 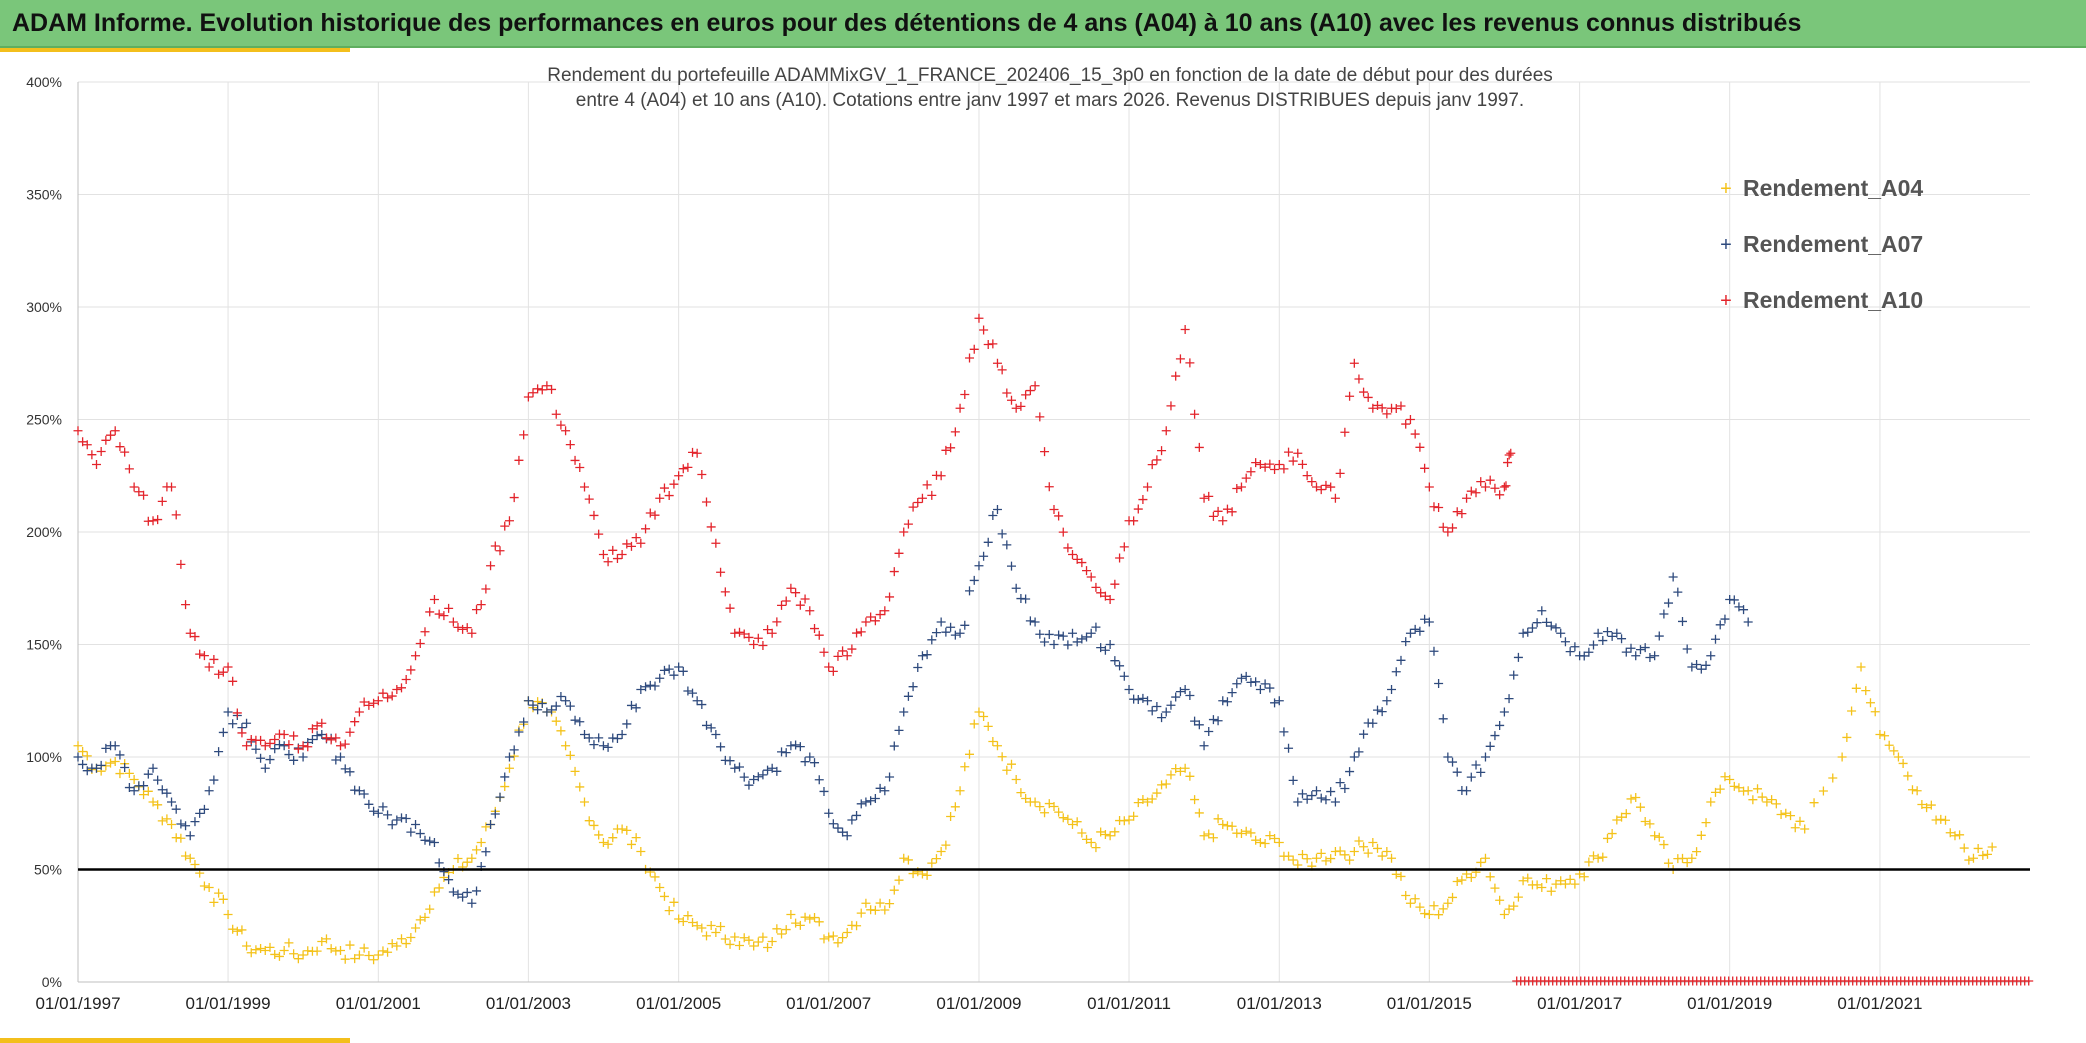 I want to click on legend-marker-a10: +, so click(x=1726, y=301).